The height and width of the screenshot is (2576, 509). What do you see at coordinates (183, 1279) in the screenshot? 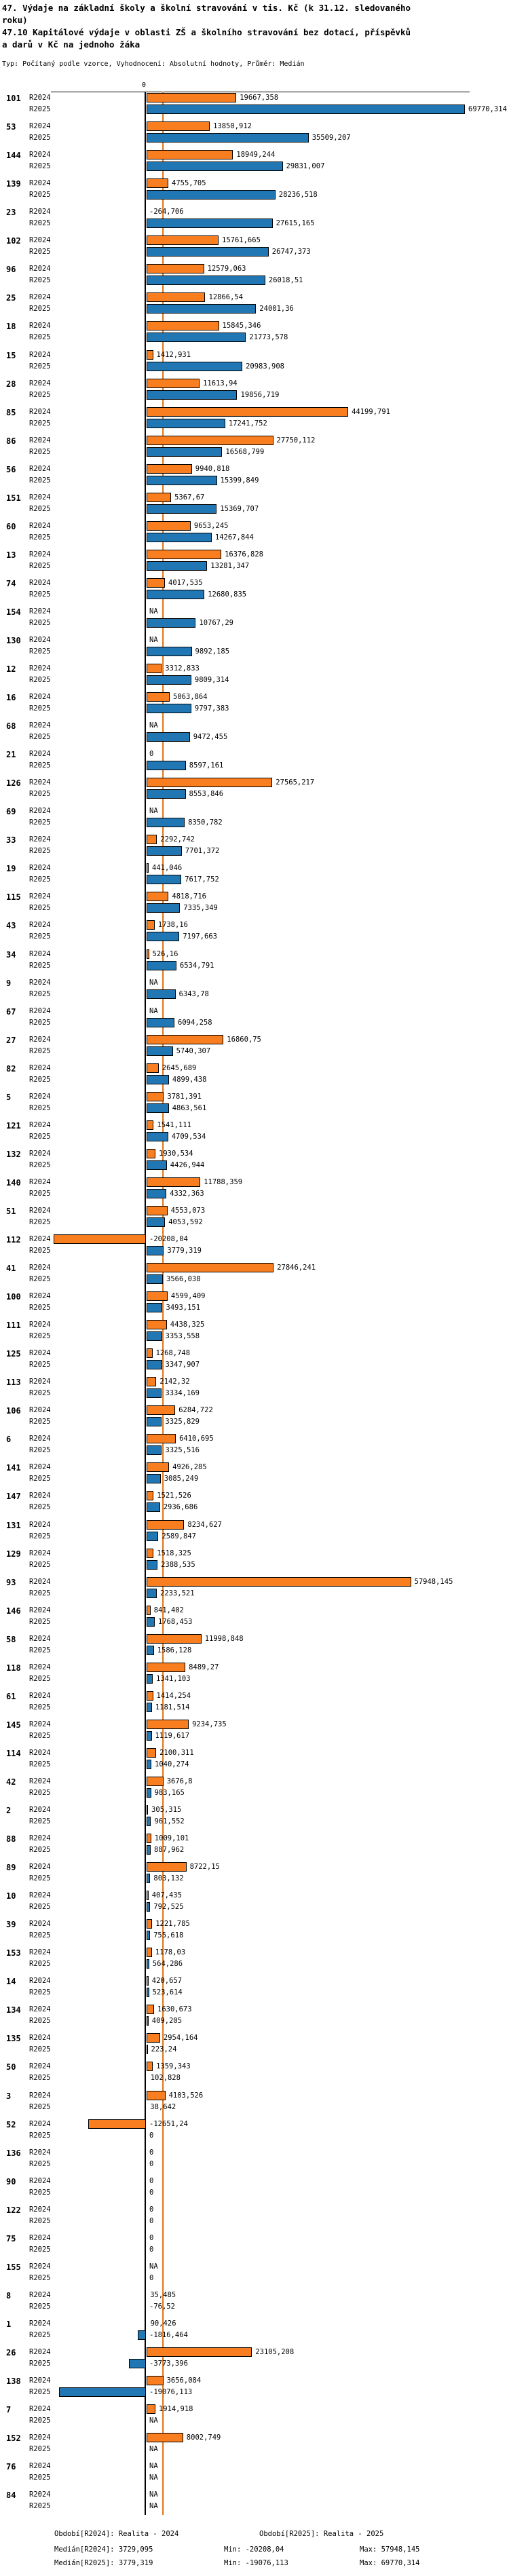
I see `value-label-r2025: 3566,038` at bounding box center [183, 1279].